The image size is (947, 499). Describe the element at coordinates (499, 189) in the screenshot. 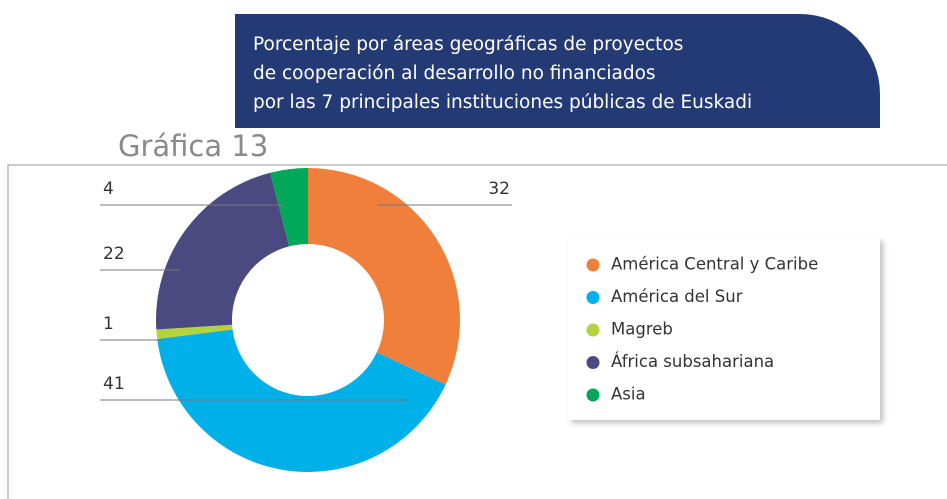

I see `data-label: 32` at that location.